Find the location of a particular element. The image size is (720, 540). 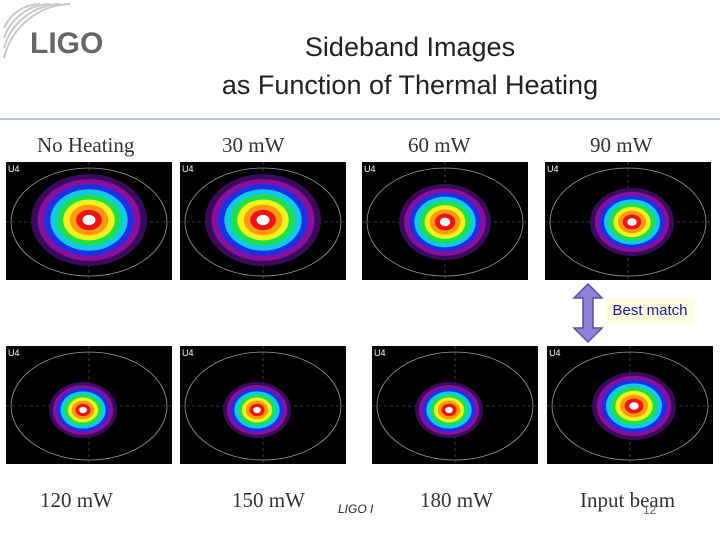

best-match-badge: Best match is located at coordinates (650, 311).